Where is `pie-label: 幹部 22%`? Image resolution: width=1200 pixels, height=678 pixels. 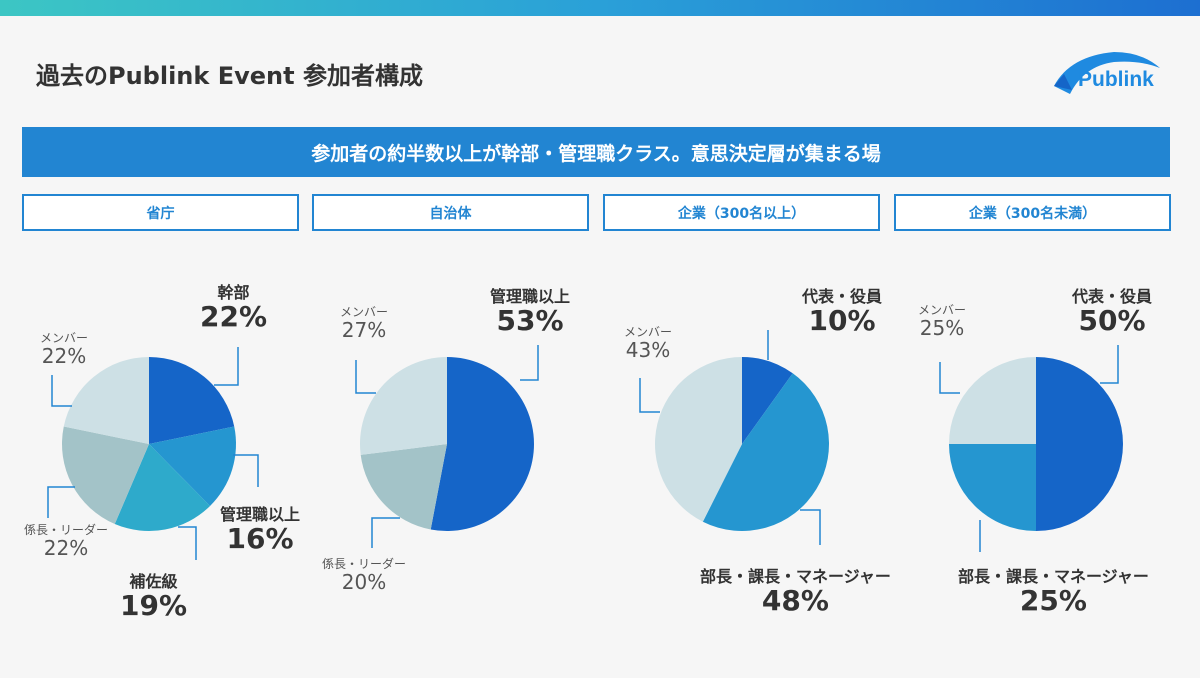 pie-label: 幹部 22% is located at coordinates (234, 308).